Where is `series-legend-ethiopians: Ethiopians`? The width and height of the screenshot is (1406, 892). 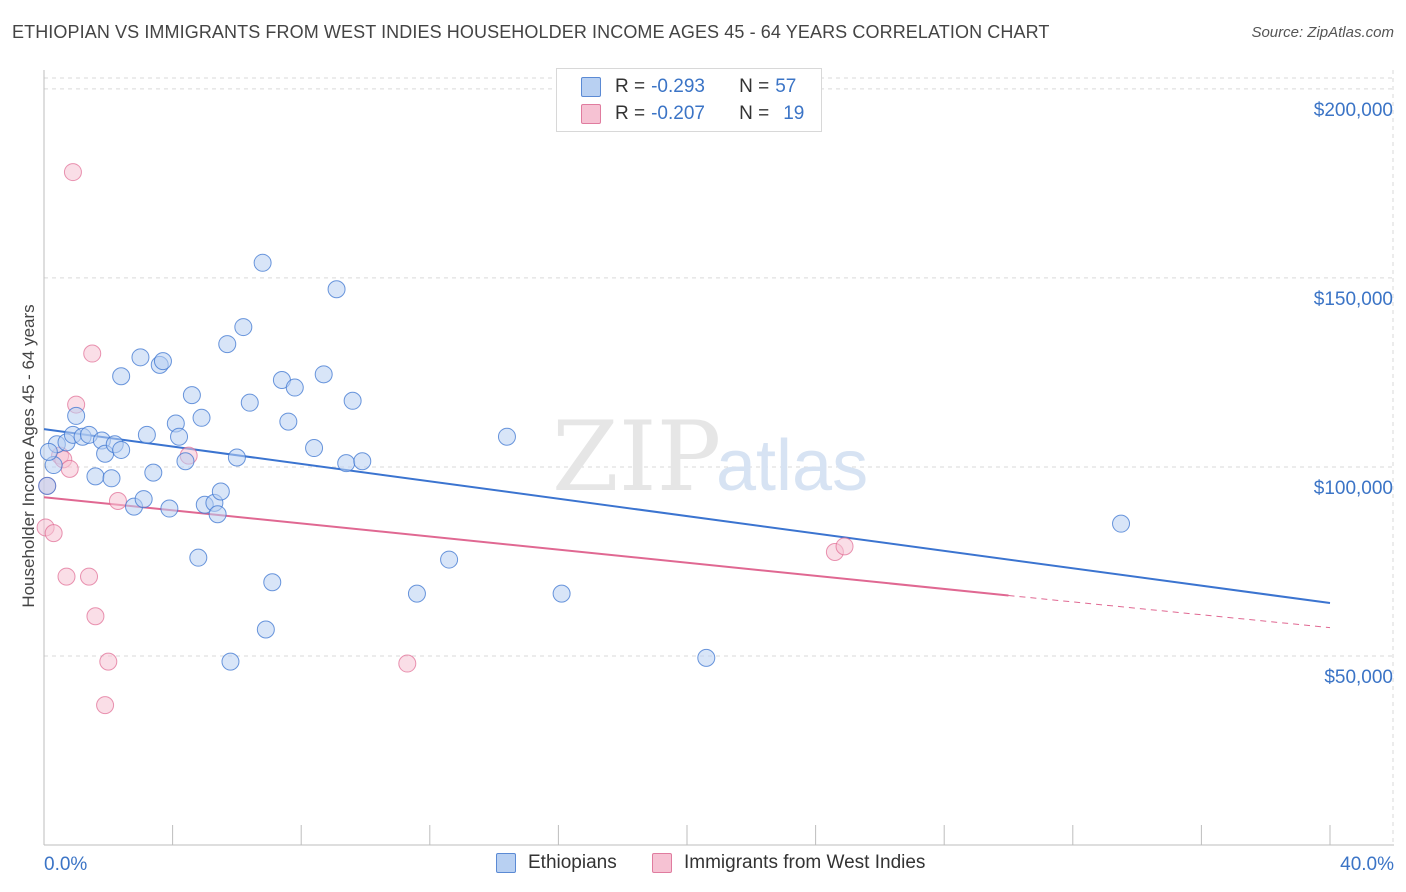
series-legend-ethiopians: Ethiopians is located at coordinates (556, 863).